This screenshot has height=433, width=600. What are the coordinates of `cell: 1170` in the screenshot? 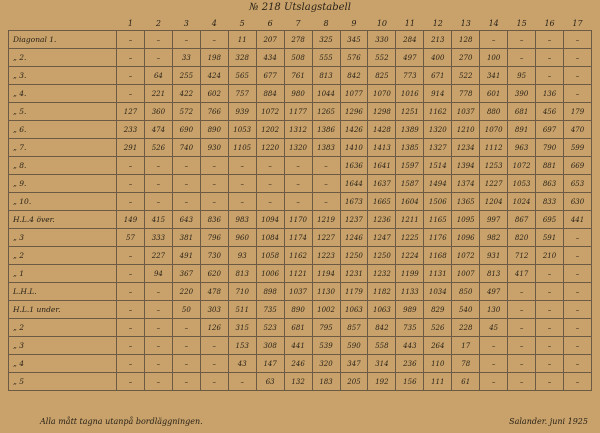 It's located at (298, 219).